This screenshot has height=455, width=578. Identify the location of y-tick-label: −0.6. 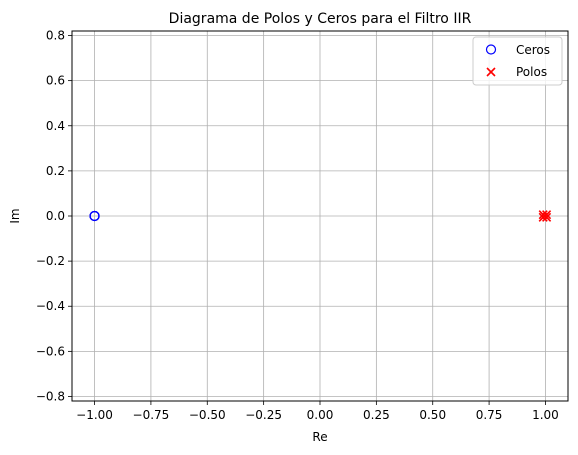
(50, 351).